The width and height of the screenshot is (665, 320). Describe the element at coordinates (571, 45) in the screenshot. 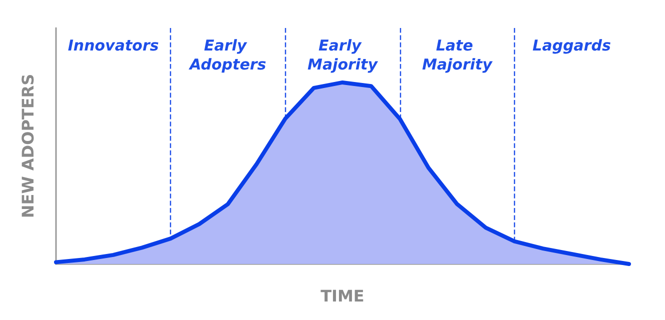

I see `text: Laggards` at that location.